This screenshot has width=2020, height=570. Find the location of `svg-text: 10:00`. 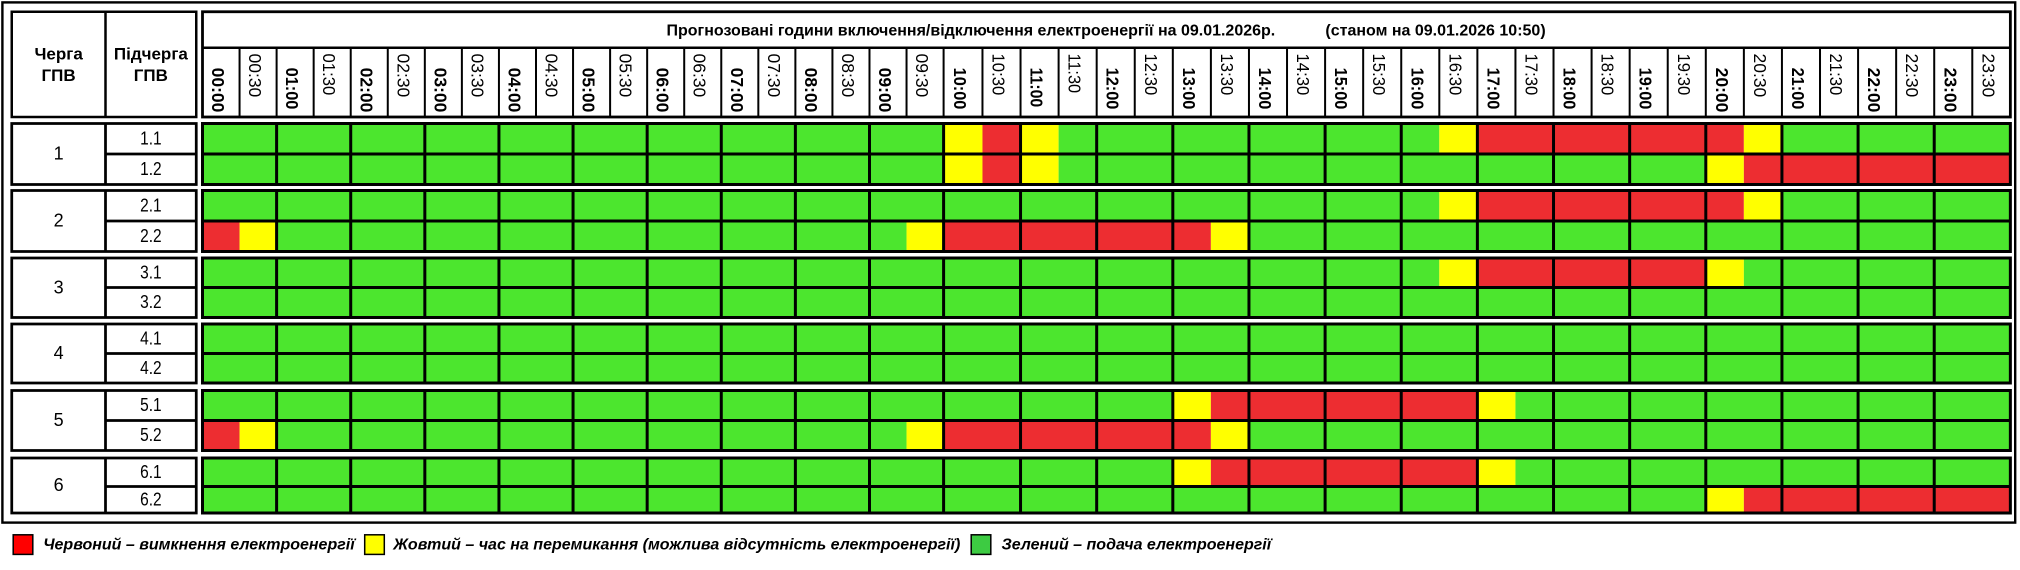

svg-text: 10:00 is located at coordinates (960, 89).